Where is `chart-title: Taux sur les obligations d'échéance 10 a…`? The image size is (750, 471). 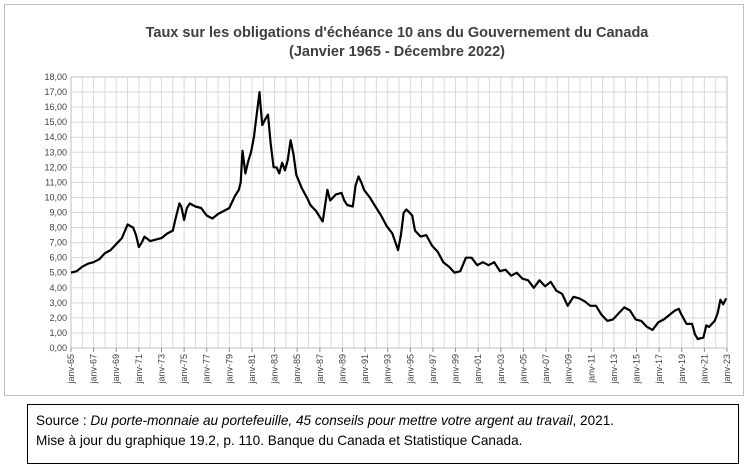 chart-title: Taux sur les obligations d'échéance 10 a… is located at coordinates (398, 33).